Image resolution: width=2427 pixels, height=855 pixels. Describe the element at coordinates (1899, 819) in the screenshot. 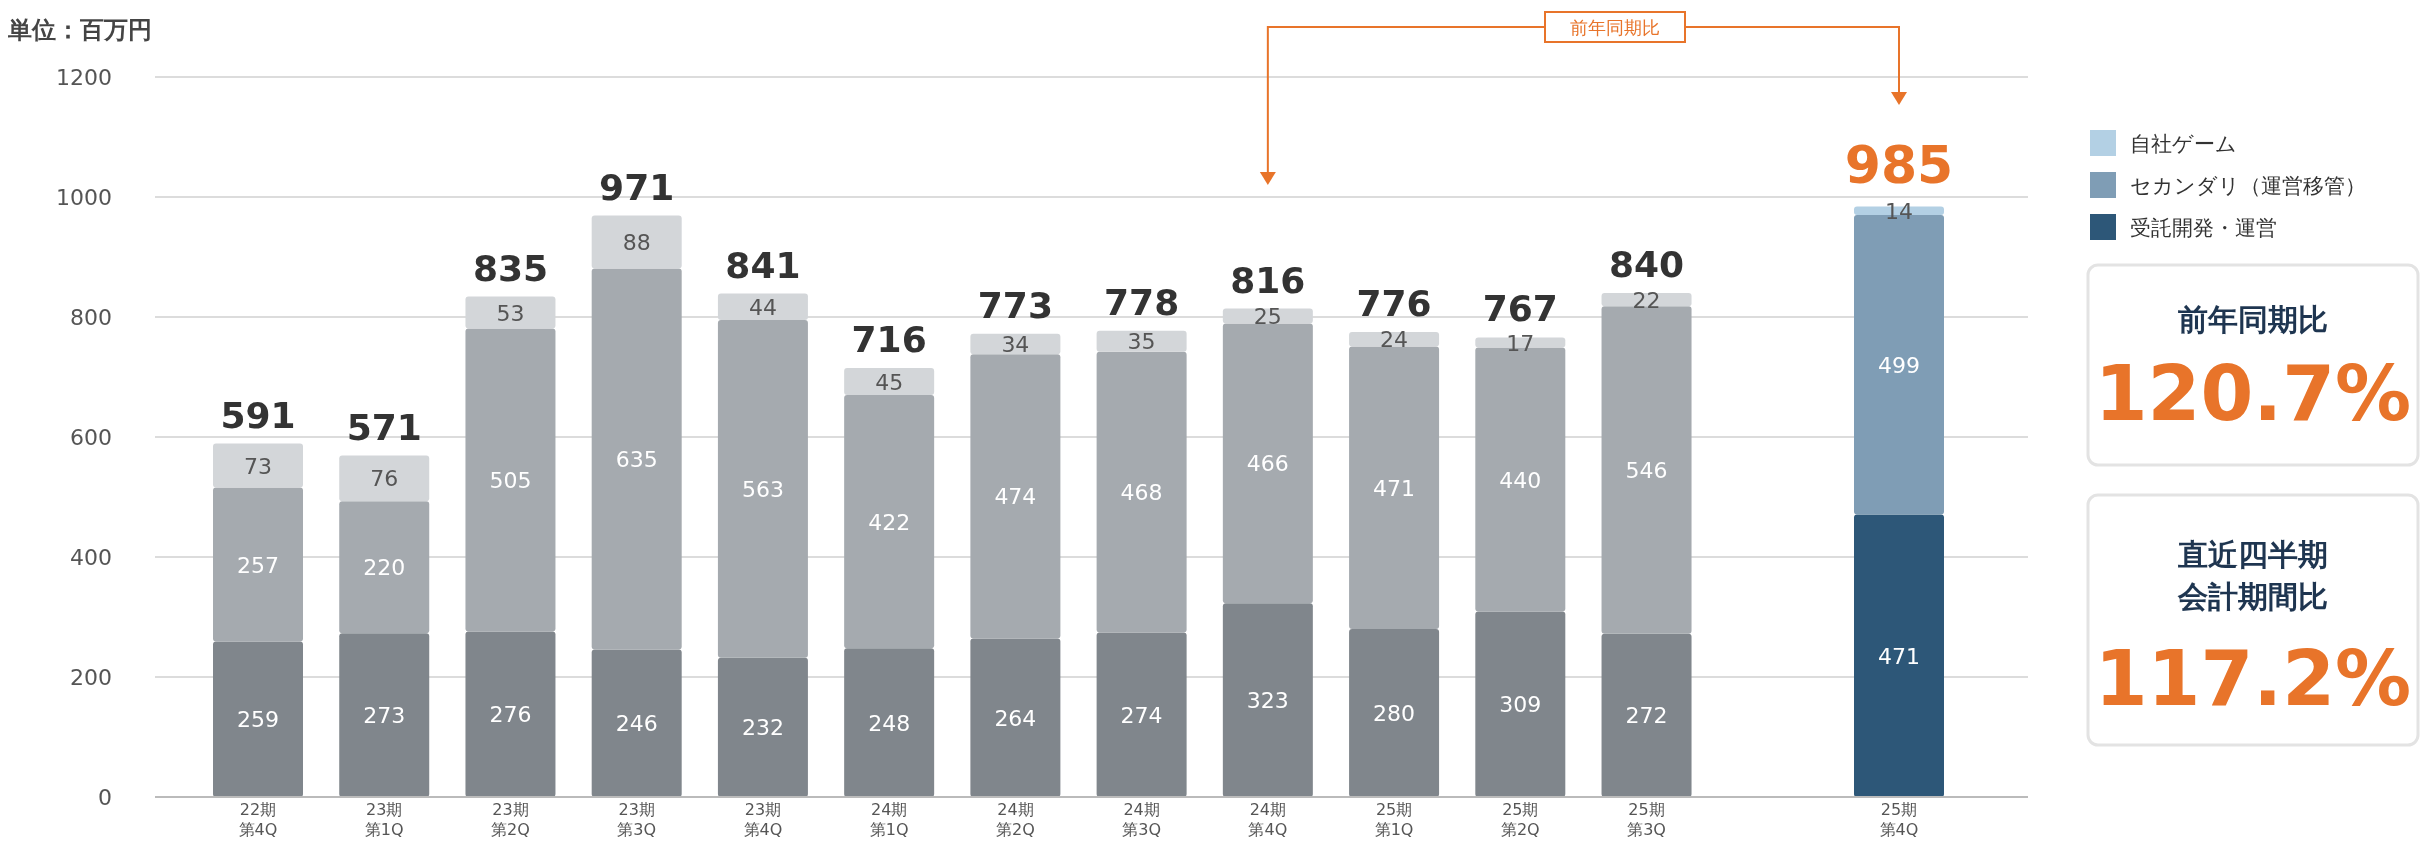

I see `x-tick-label: 25期第4Q` at that location.